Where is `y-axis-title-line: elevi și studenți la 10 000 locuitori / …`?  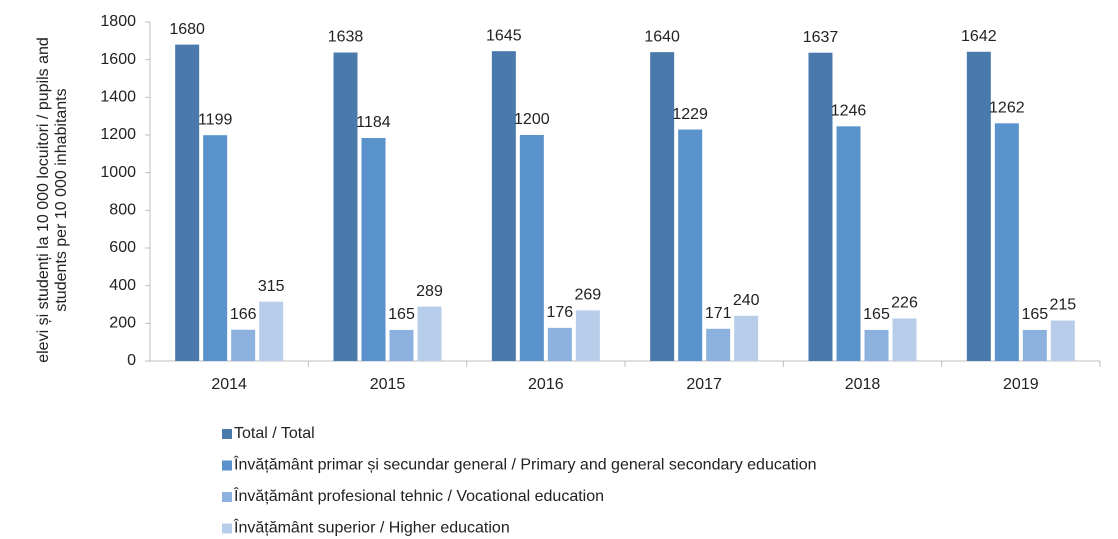
y-axis-title-line: elevi și studenți la 10 000 locuitori / … is located at coordinates (43, 200).